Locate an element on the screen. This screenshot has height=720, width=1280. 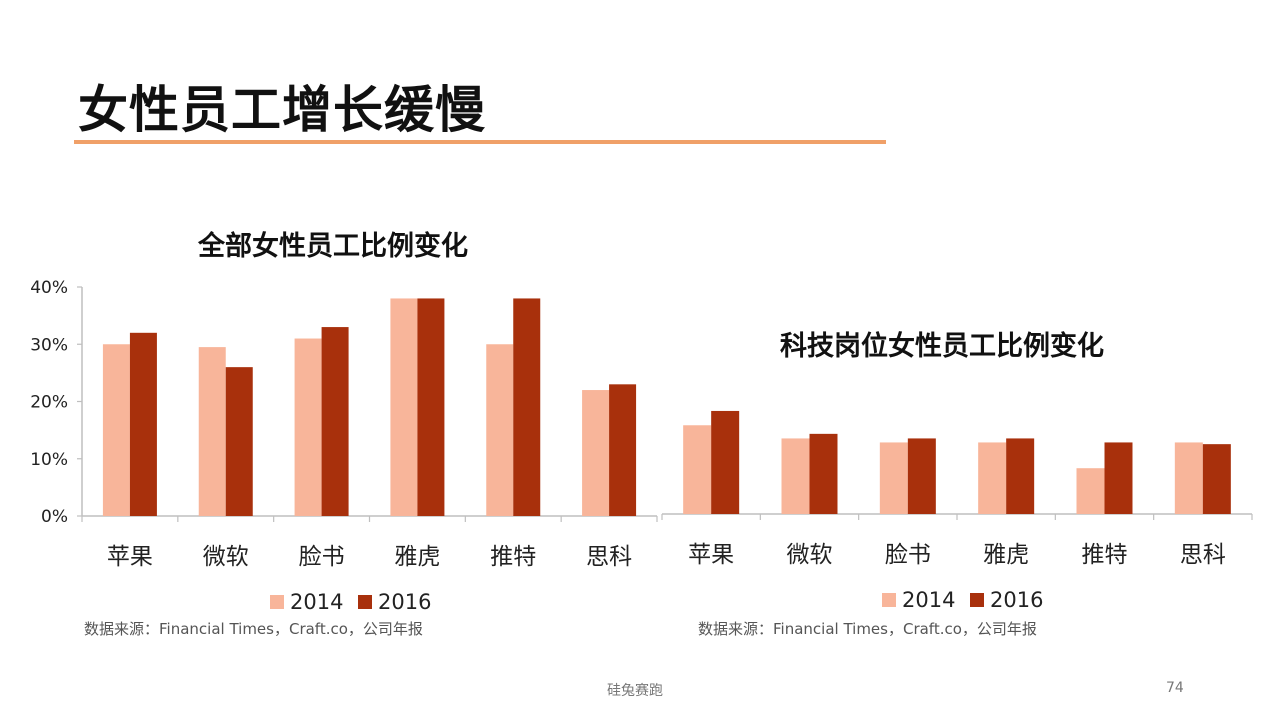
chart2-category-label: 脸书 is located at coordinates (908, 555).